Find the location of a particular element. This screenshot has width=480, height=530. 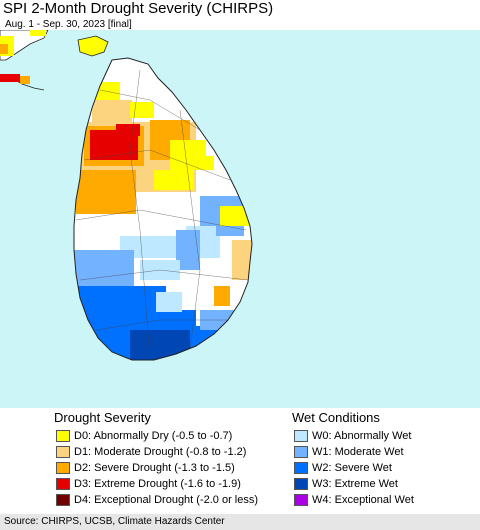

swatch-d3 is located at coordinates (63, 484).